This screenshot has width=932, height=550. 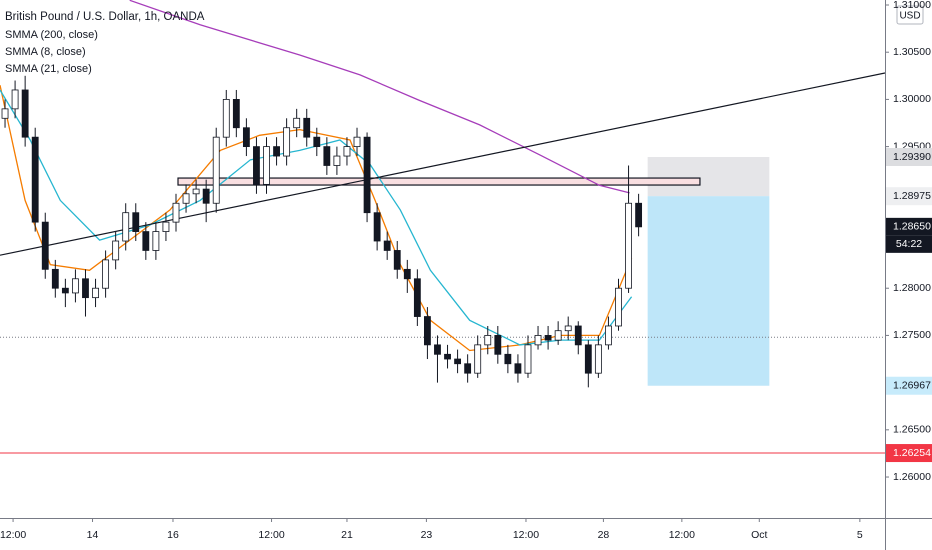 I want to click on resistance-box, so click(x=439, y=181).